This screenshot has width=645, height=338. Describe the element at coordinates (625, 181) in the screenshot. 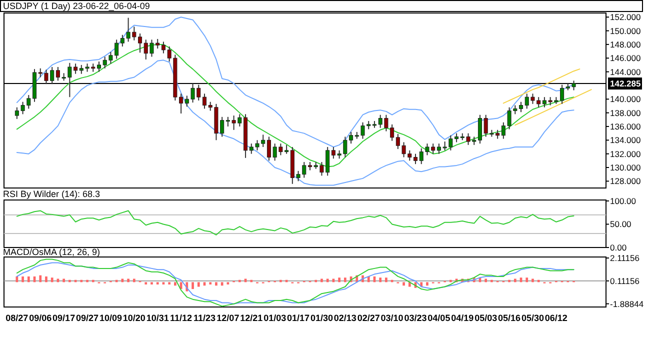

I see `y-tick-label: 128.000` at that location.